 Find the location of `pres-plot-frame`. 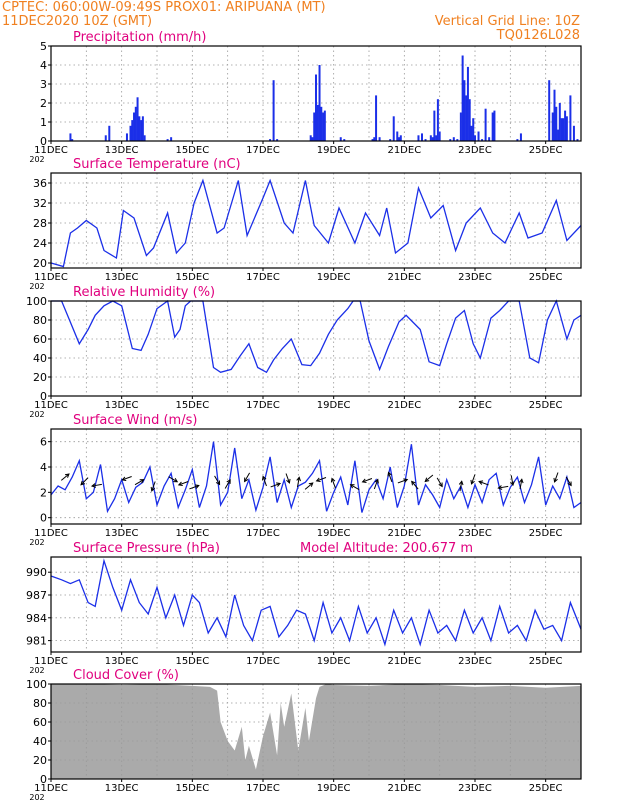

pres-plot-frame is located at coordinates (316, 604).